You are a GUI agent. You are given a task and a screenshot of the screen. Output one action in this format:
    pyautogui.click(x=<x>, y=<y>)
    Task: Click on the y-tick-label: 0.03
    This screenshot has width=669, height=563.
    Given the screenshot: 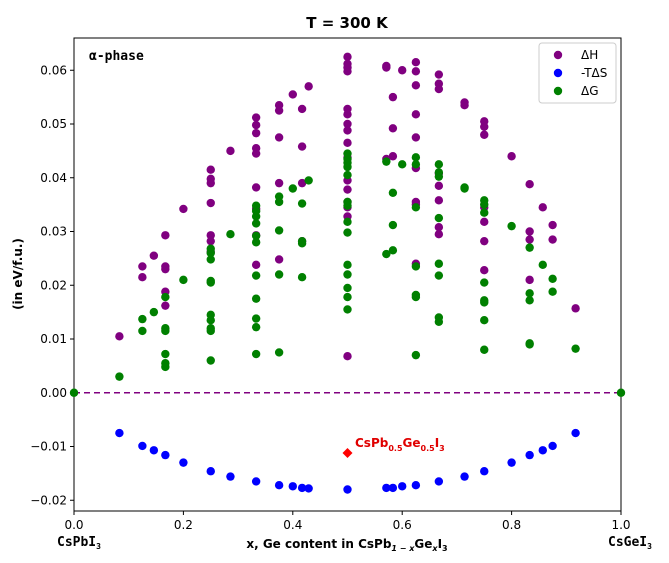 What is the action you would take?
    pyautogui.click(x=53, y=232)
    